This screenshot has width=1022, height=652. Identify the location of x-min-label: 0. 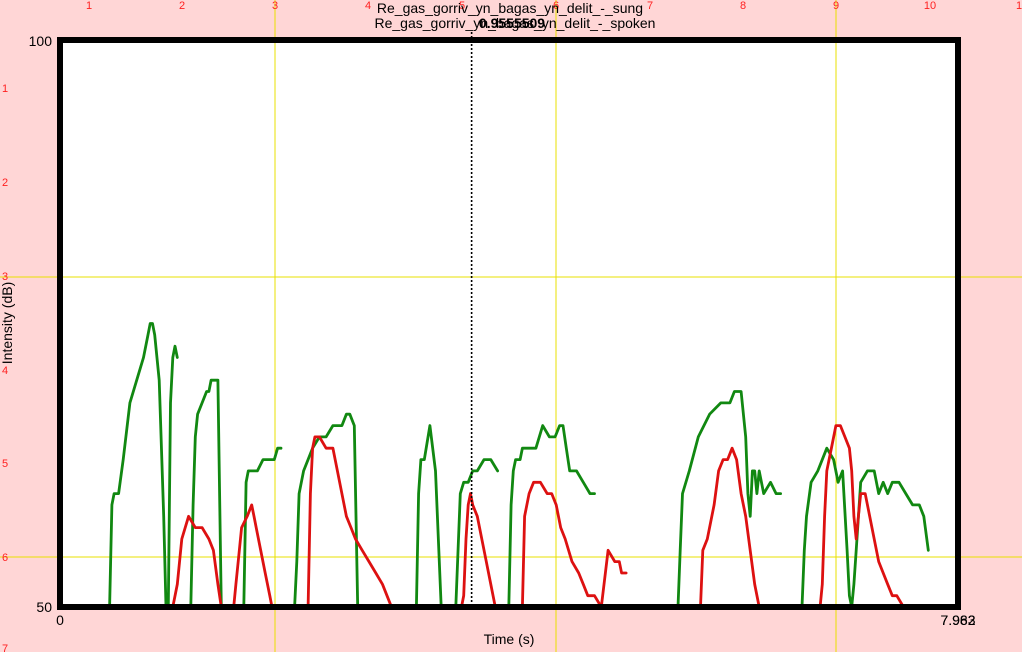
(60, 620).